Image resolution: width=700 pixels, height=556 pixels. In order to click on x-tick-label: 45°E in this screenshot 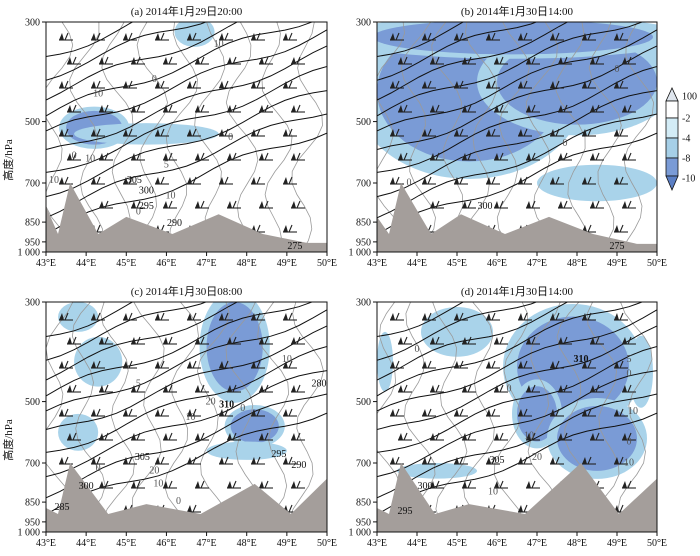, I will do `click(126, 543)`.